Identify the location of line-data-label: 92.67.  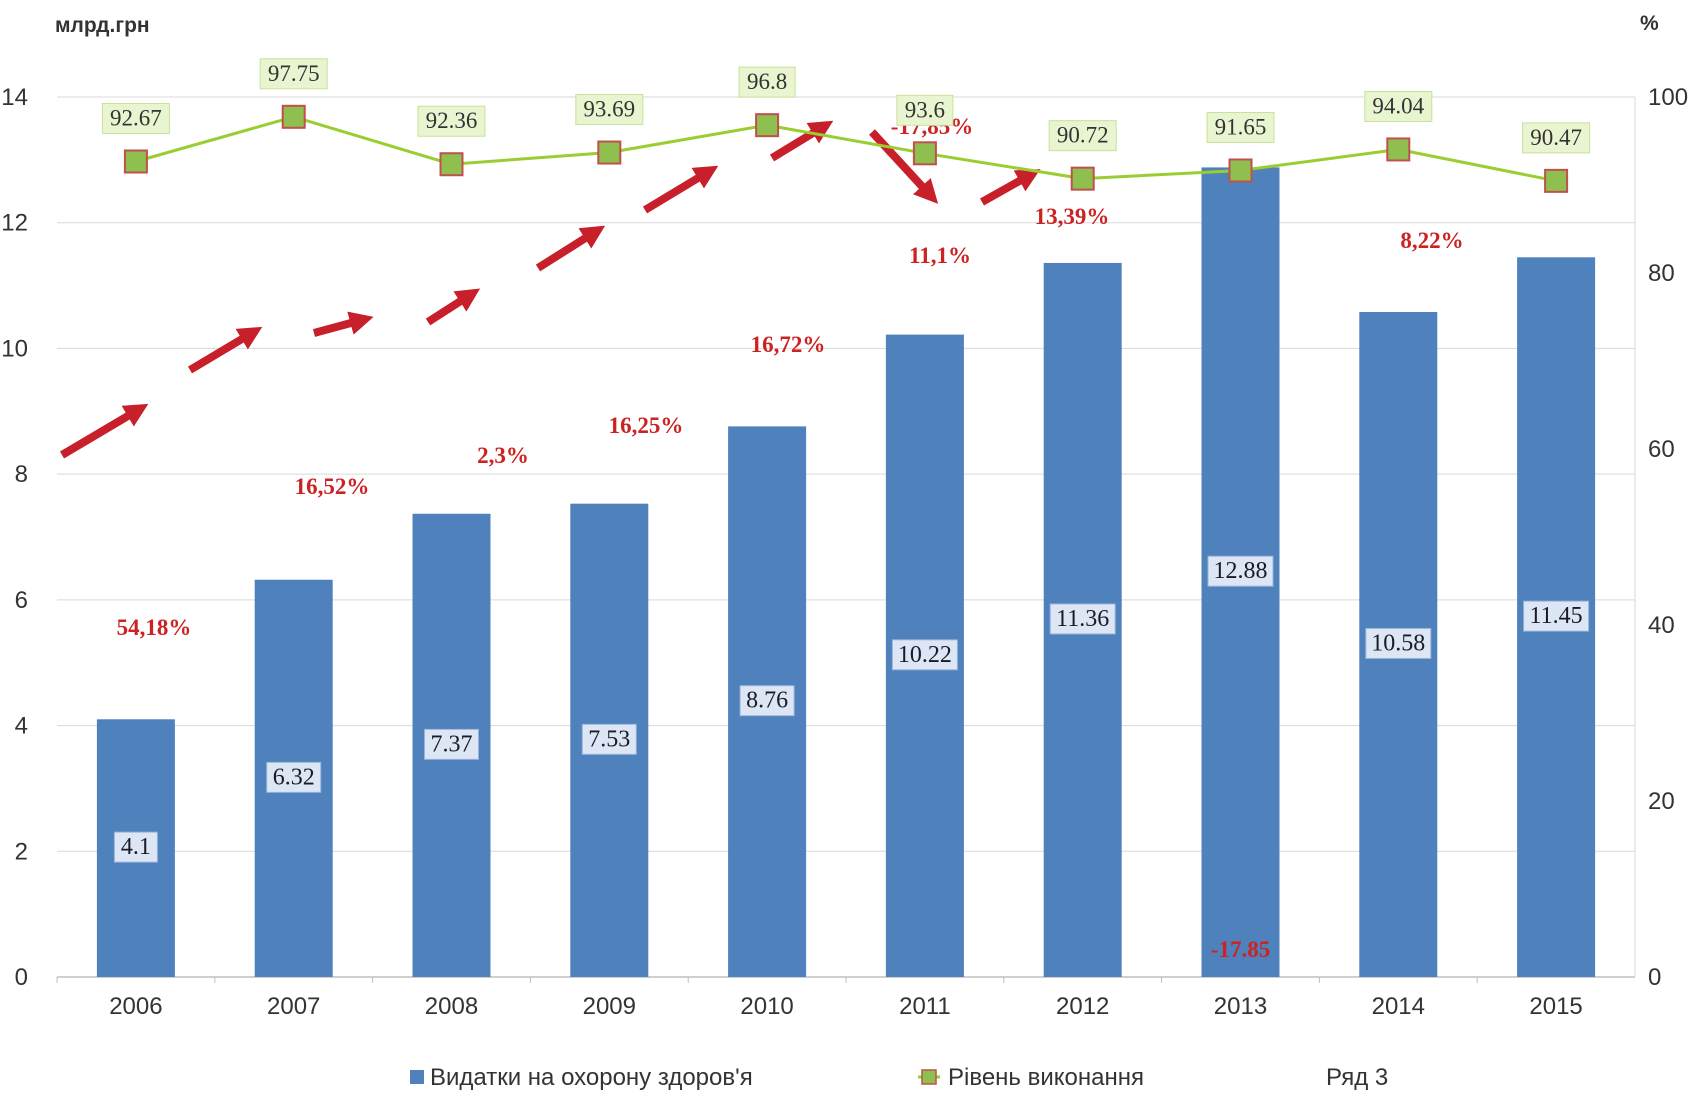
(136, 118).